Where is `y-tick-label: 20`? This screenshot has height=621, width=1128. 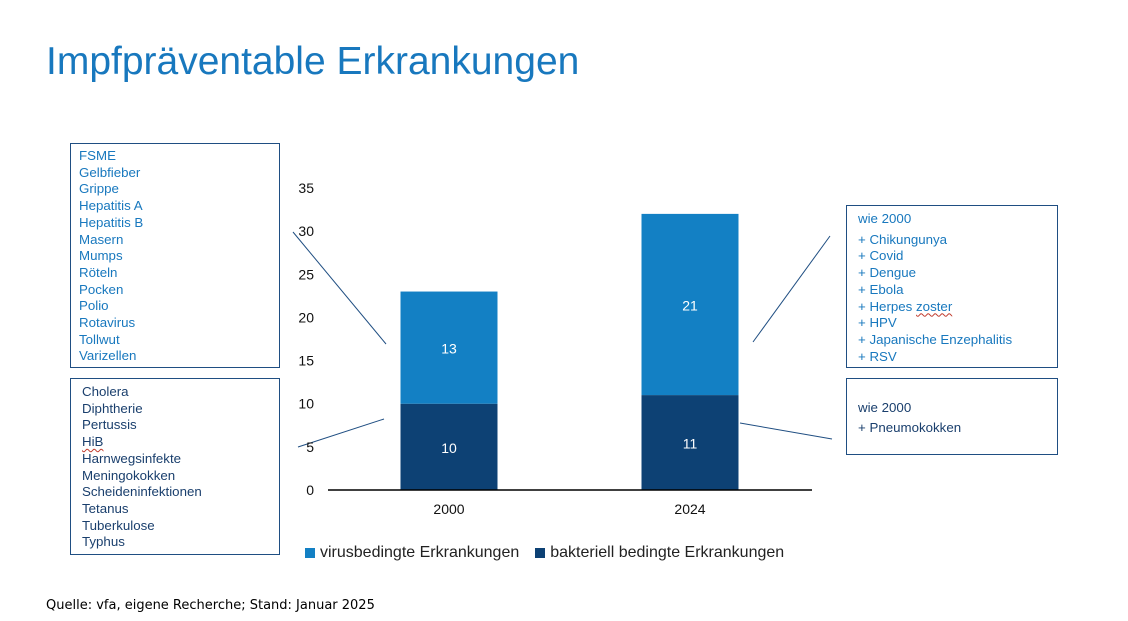 y-tick-label: 20 is located at coordinates (306, 317).